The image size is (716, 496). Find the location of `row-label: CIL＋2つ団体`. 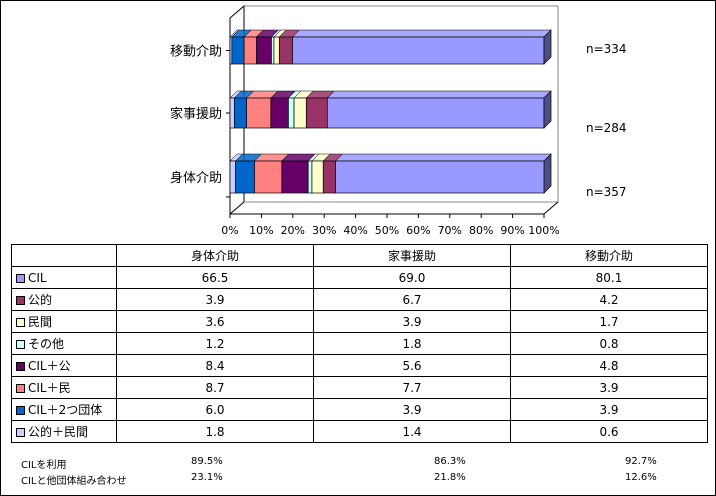

row-label: CIL＋2つ団体 is located at coordinates (64, 409).